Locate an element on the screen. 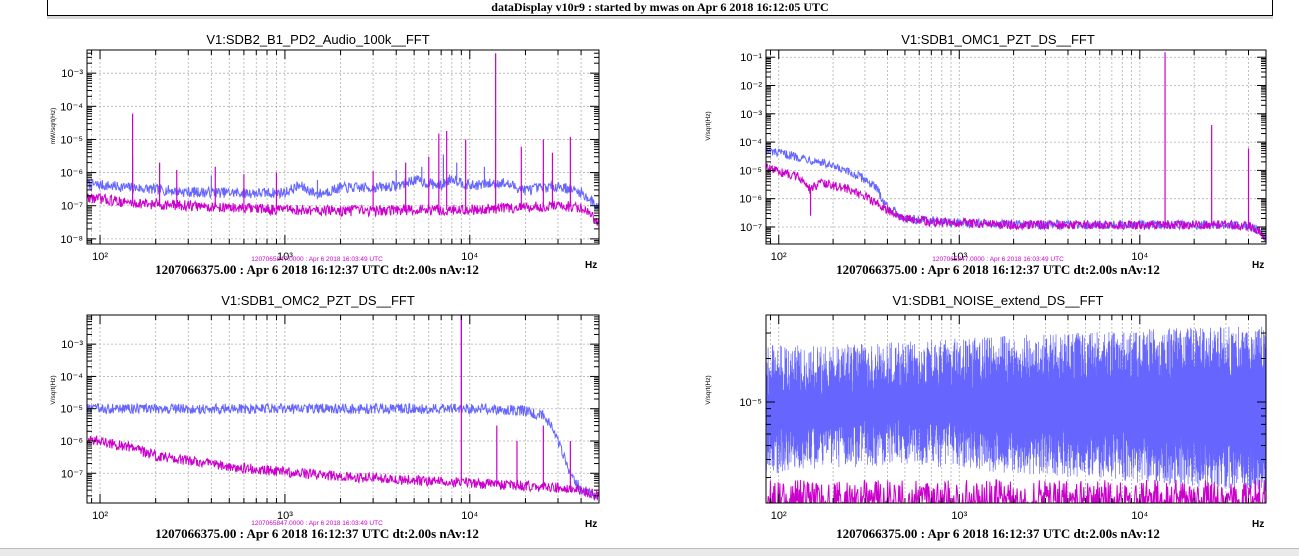 The height and width of the screenshot is (556, 1299). plot-title: V1:SDB1_OMC1_PZT_DS__FFT is located at coordinates (998, 39).